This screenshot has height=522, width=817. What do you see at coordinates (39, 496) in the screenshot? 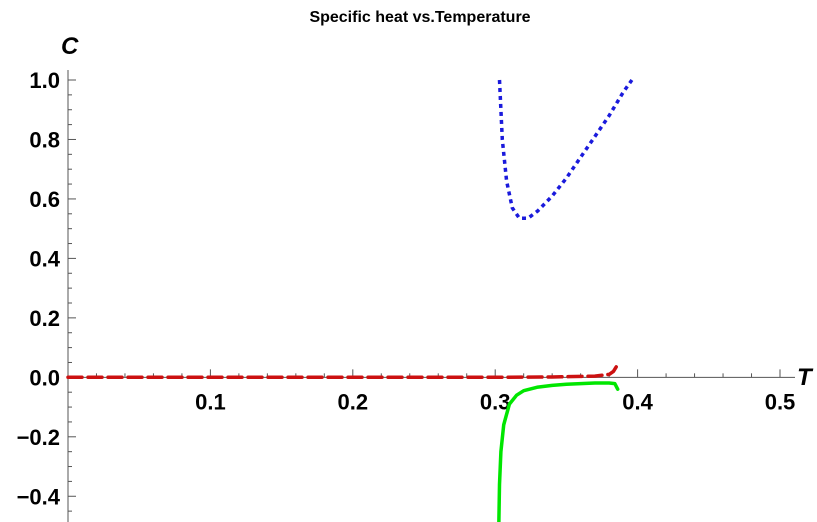
I see `y-tick-label: −0.4` at bounding box center [39, 496].